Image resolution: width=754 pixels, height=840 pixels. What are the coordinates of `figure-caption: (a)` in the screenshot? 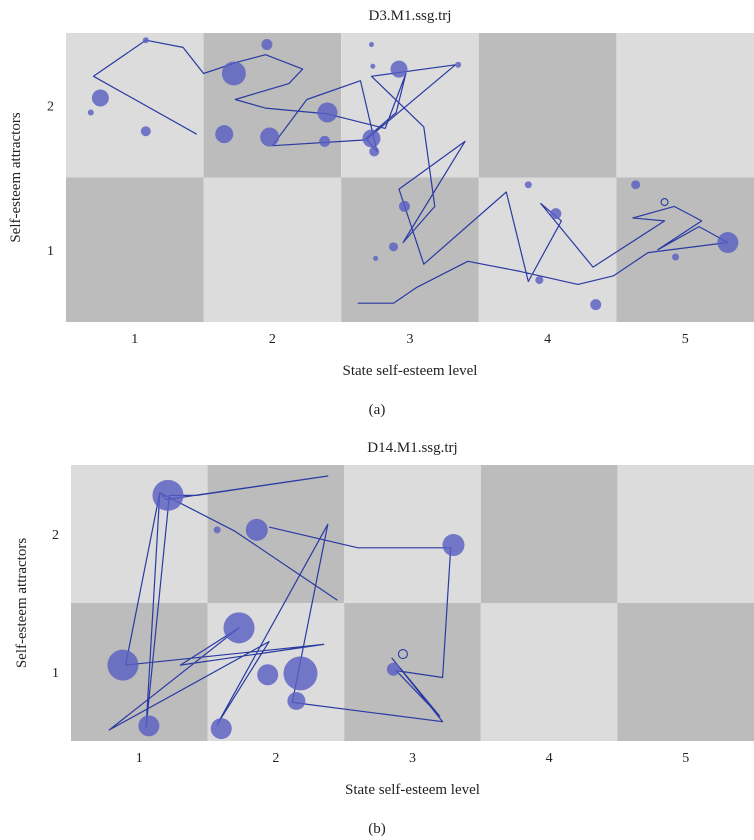 It's located at (377, 410).